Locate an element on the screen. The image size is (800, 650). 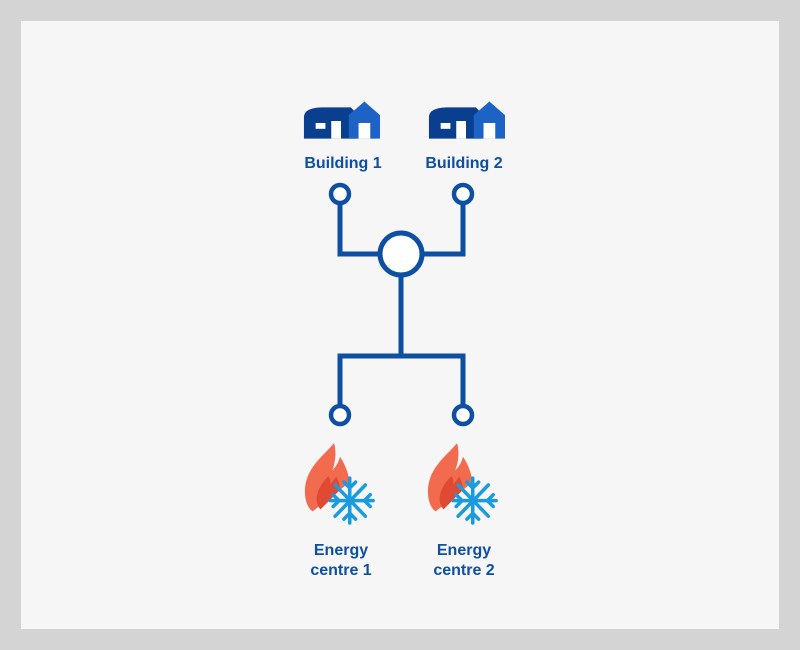
energy-centre-1-label: Energy centre 1 is located at coordinates (341, 560).